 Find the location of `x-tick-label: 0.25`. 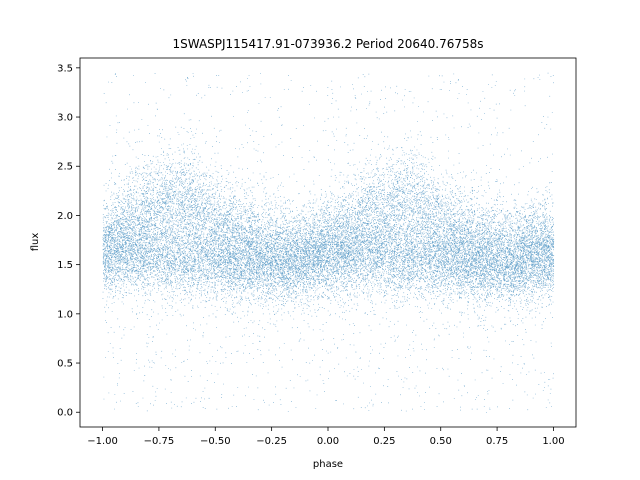

x-tick-label: 0.25 is located at coordinates (384, 441).